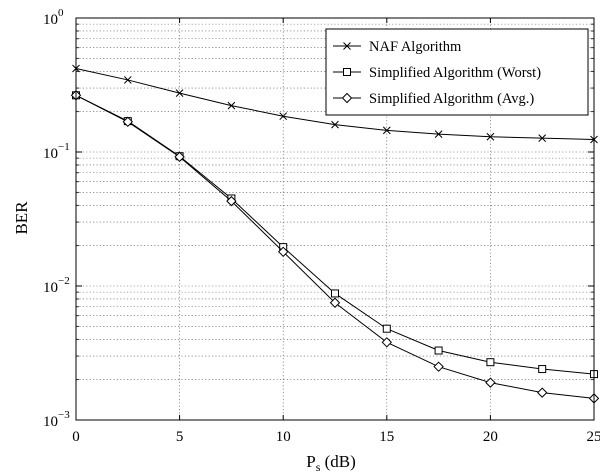  I want to click on y-tick-label: 10⁻², so click(56, 285).